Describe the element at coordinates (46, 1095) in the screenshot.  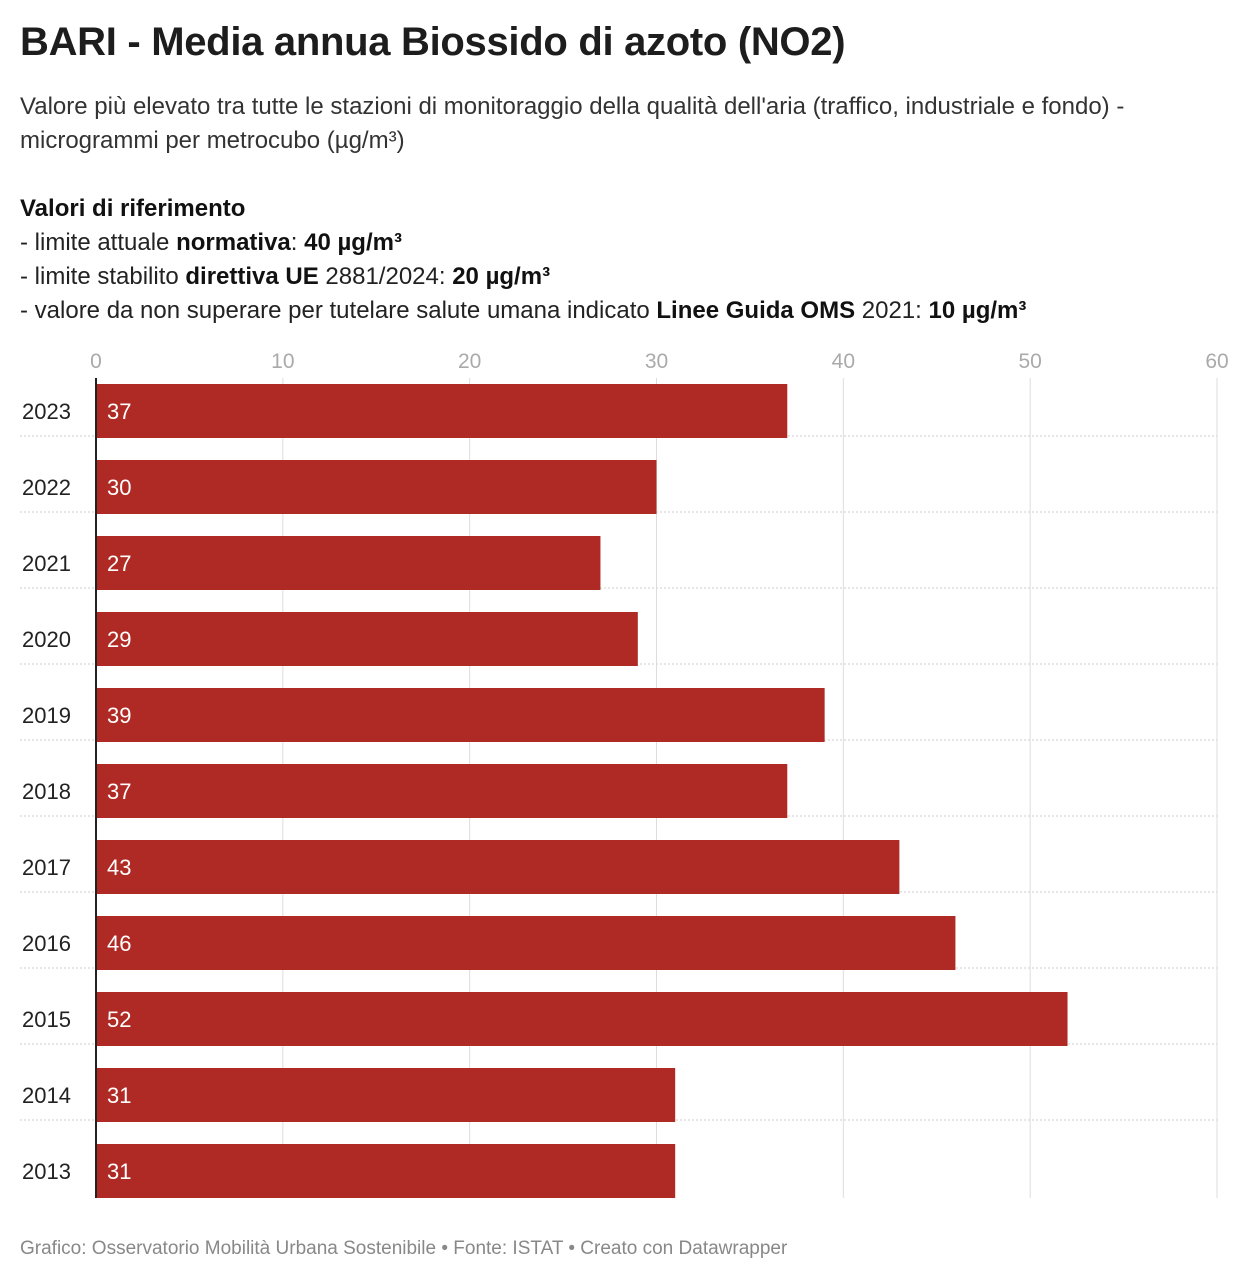
I see `category-label: 2014` at that location.